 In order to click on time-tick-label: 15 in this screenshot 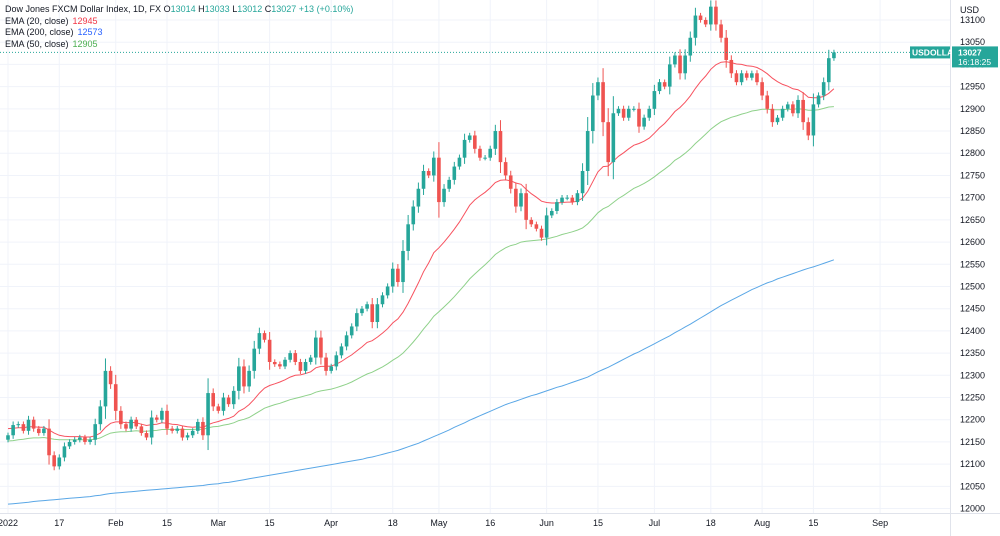, I will do `click(598, 523)`.